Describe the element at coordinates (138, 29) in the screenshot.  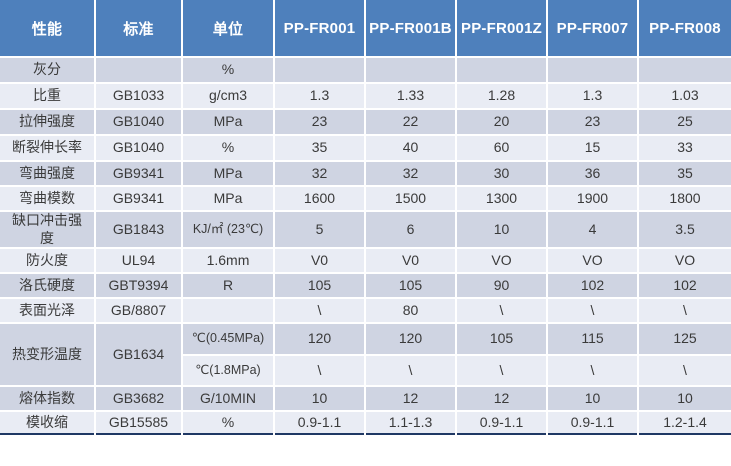
I see `header-cell-standard: 标准` at that location.